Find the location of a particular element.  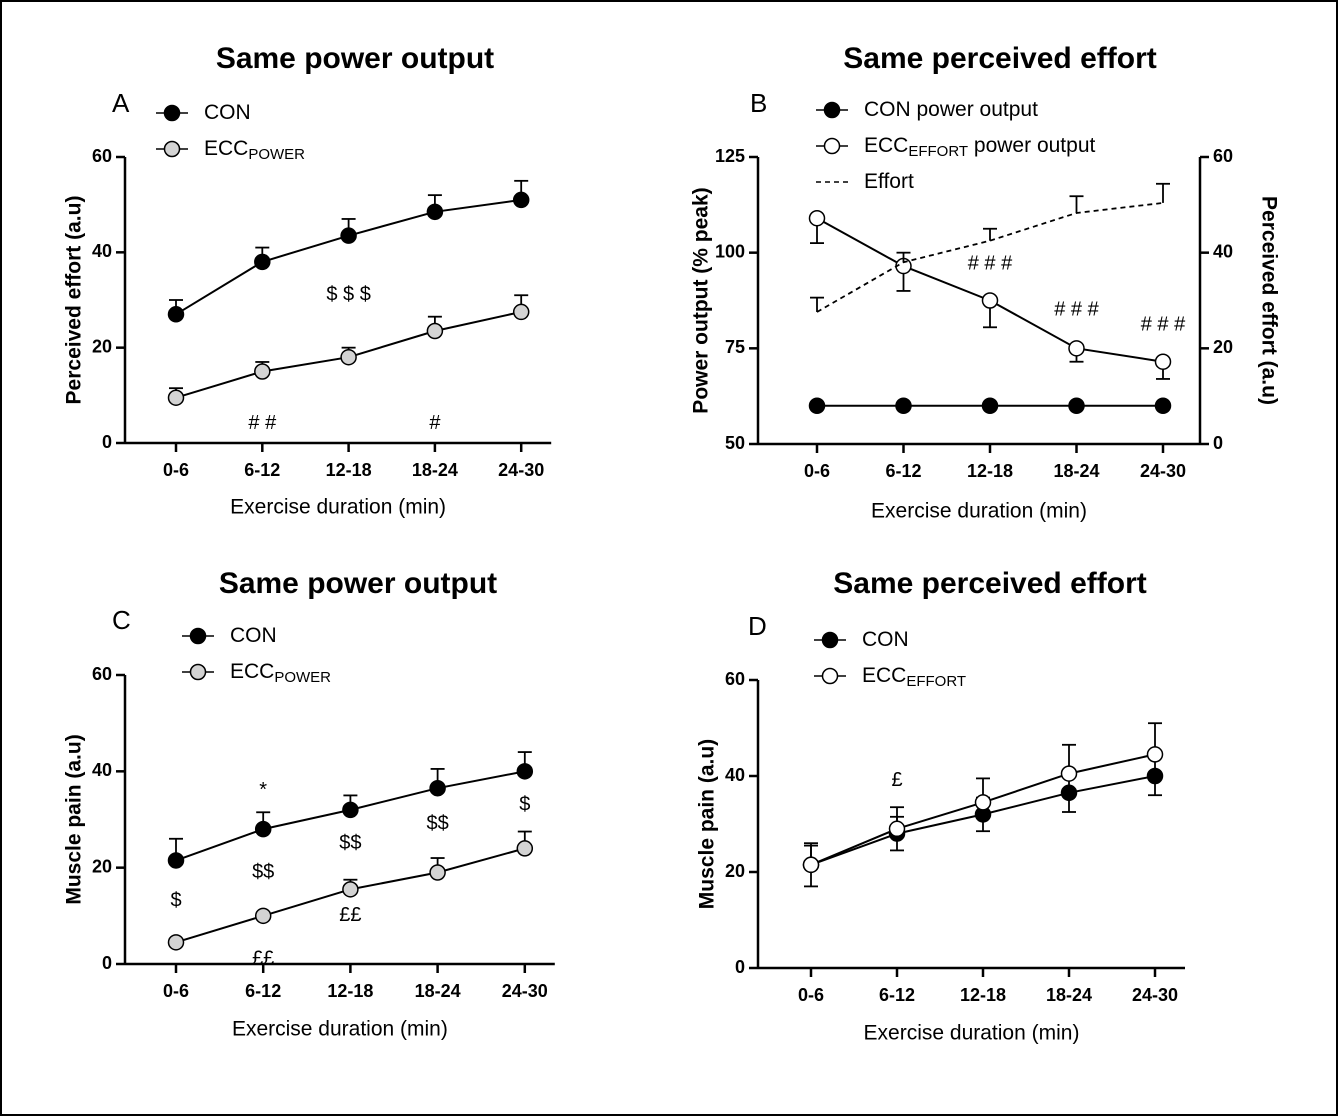

annotation: £ is located at coordinates (896, 780).